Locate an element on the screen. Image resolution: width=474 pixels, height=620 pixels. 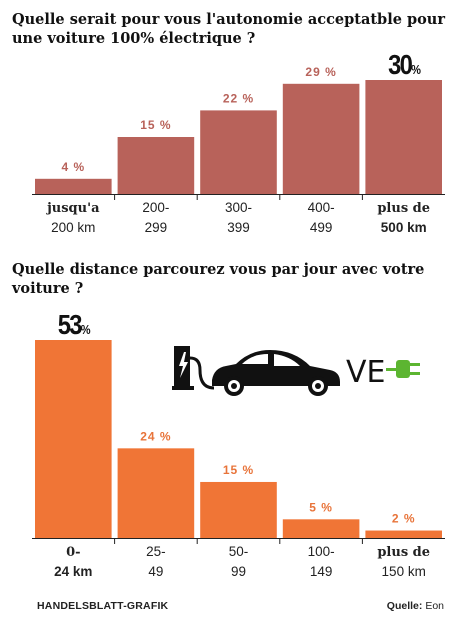
chart1-category-top-1: 200- is located at coordinates (155, 207).